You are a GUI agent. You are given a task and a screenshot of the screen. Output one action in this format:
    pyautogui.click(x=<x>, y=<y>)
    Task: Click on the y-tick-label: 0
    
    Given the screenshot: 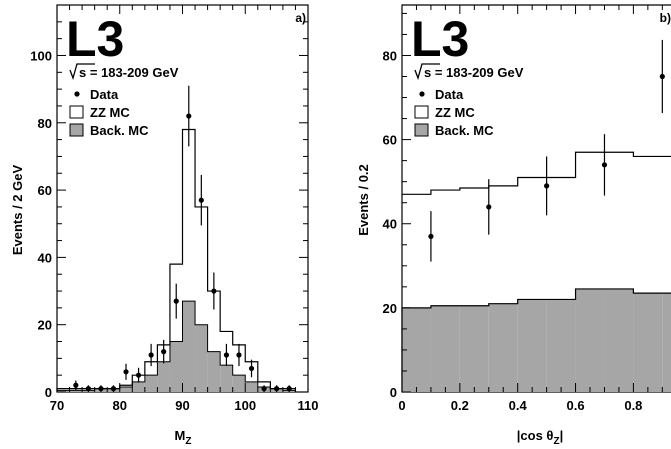 What is the action you would take?
    pyautogui.click(x=48, y=392)
    